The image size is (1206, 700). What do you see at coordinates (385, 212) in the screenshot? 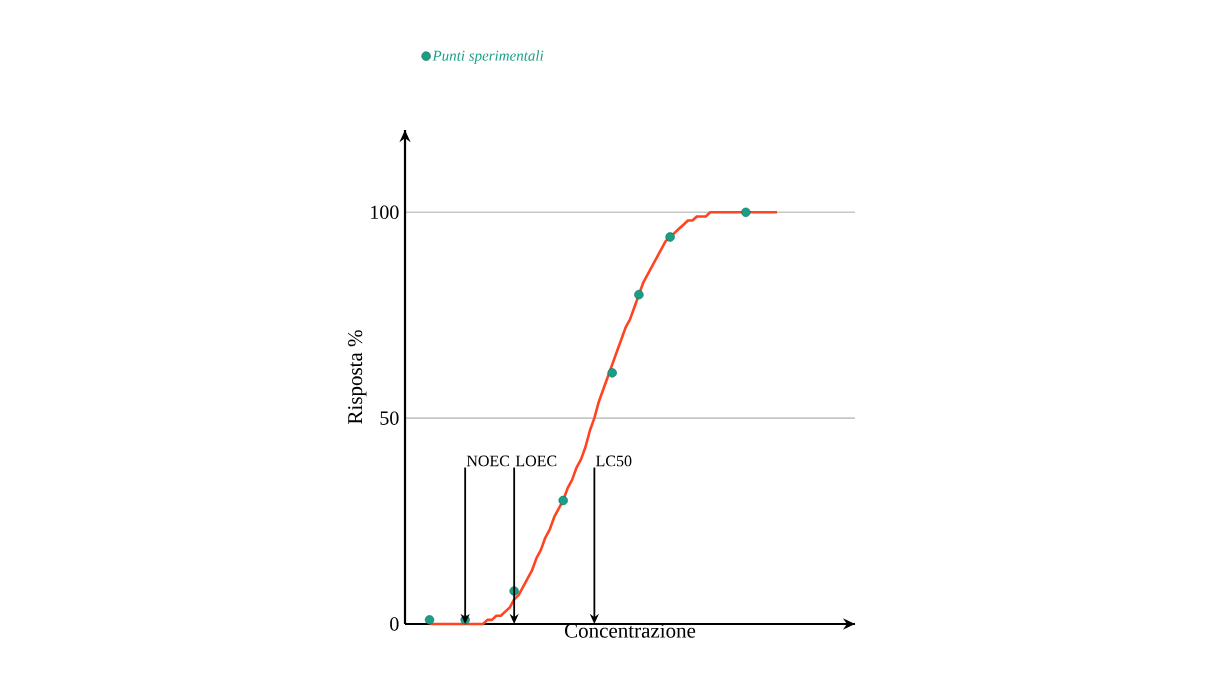
I see `y-tick-label: 100` at bounding box center [385, 212].